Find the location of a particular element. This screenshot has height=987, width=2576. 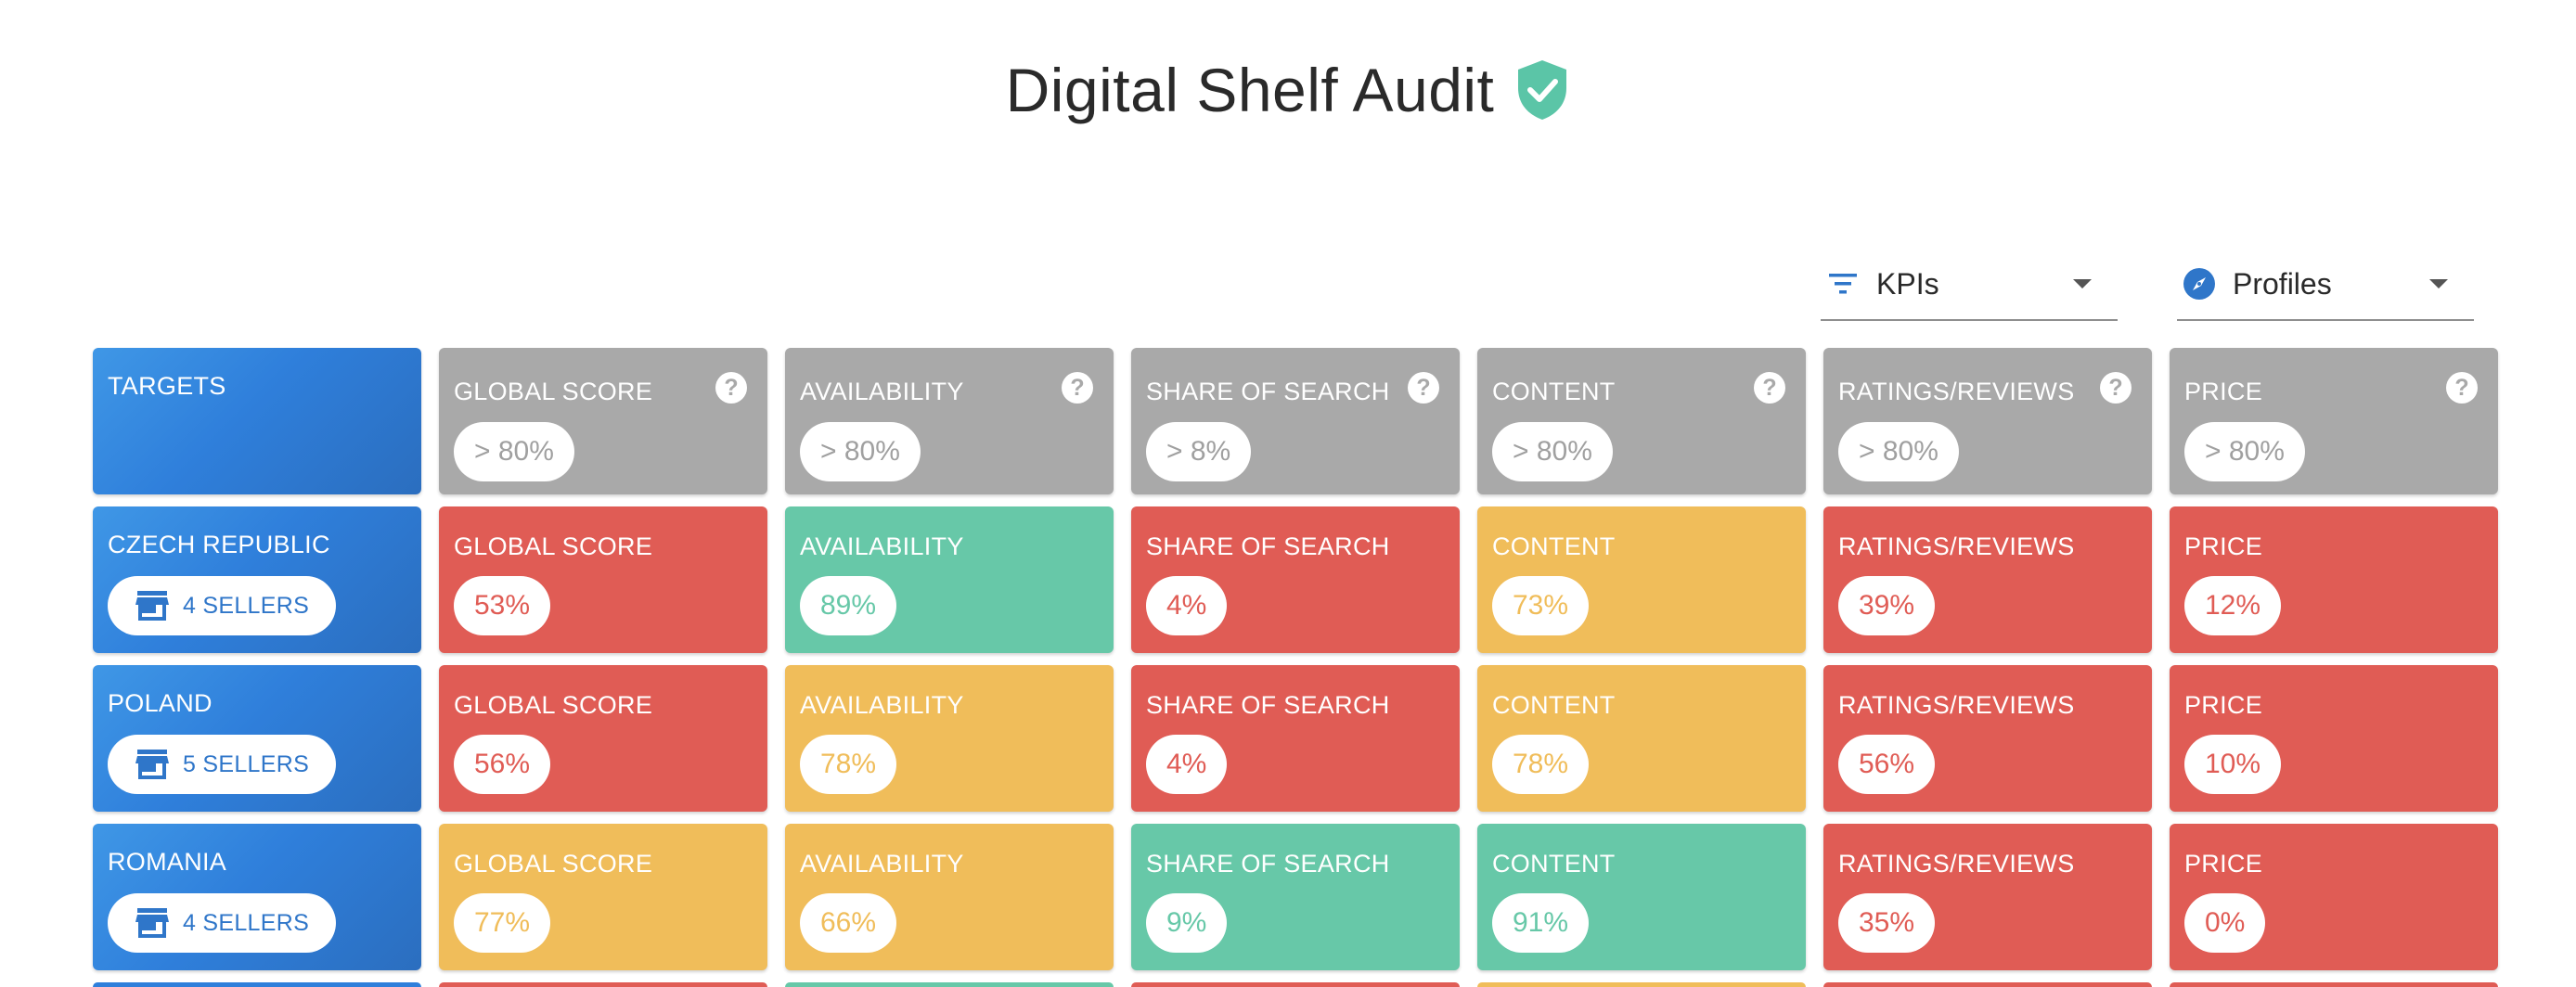

kpi-cell: PRICE 10% is located at coordinates (2334, 738).